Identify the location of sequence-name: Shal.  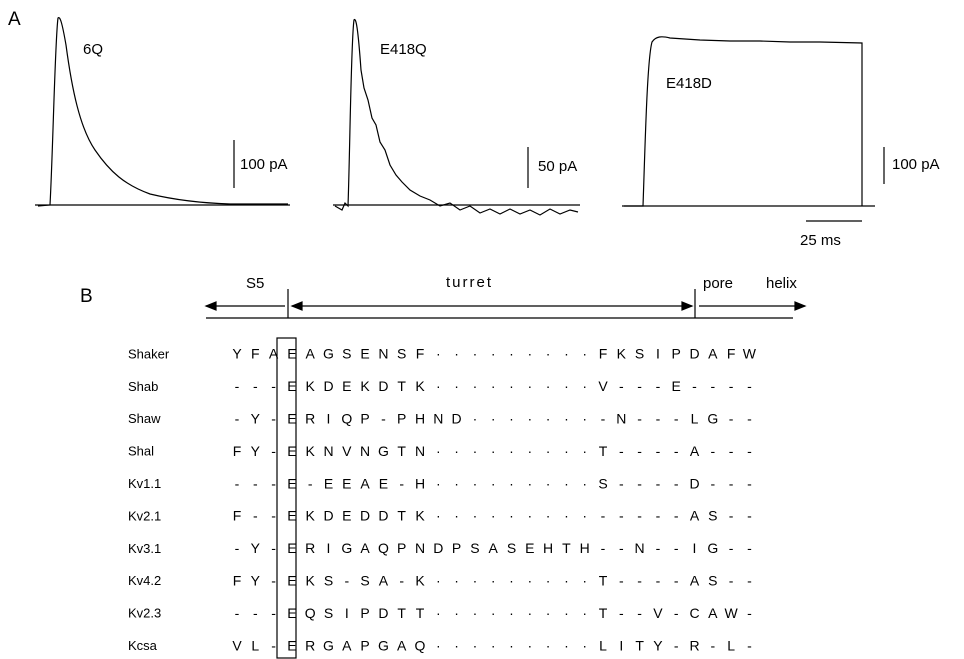
(141, 451).